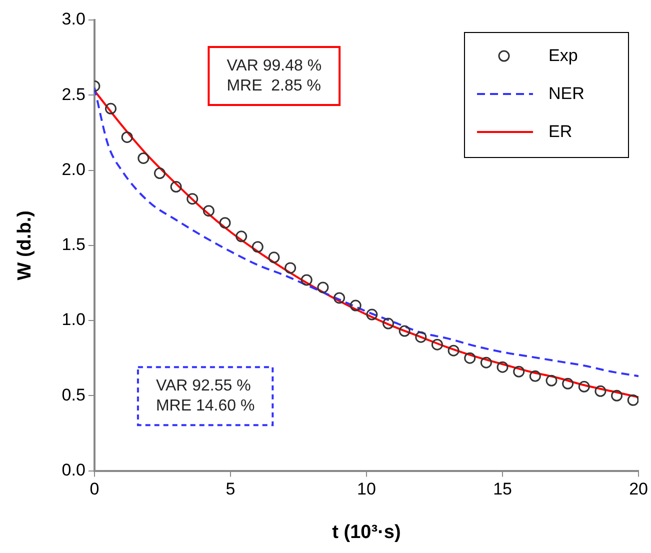  What do you see at coordinates (563, 56) in the screenshot?
I see `legend-label: Exp` at bounding box center [563, 56].